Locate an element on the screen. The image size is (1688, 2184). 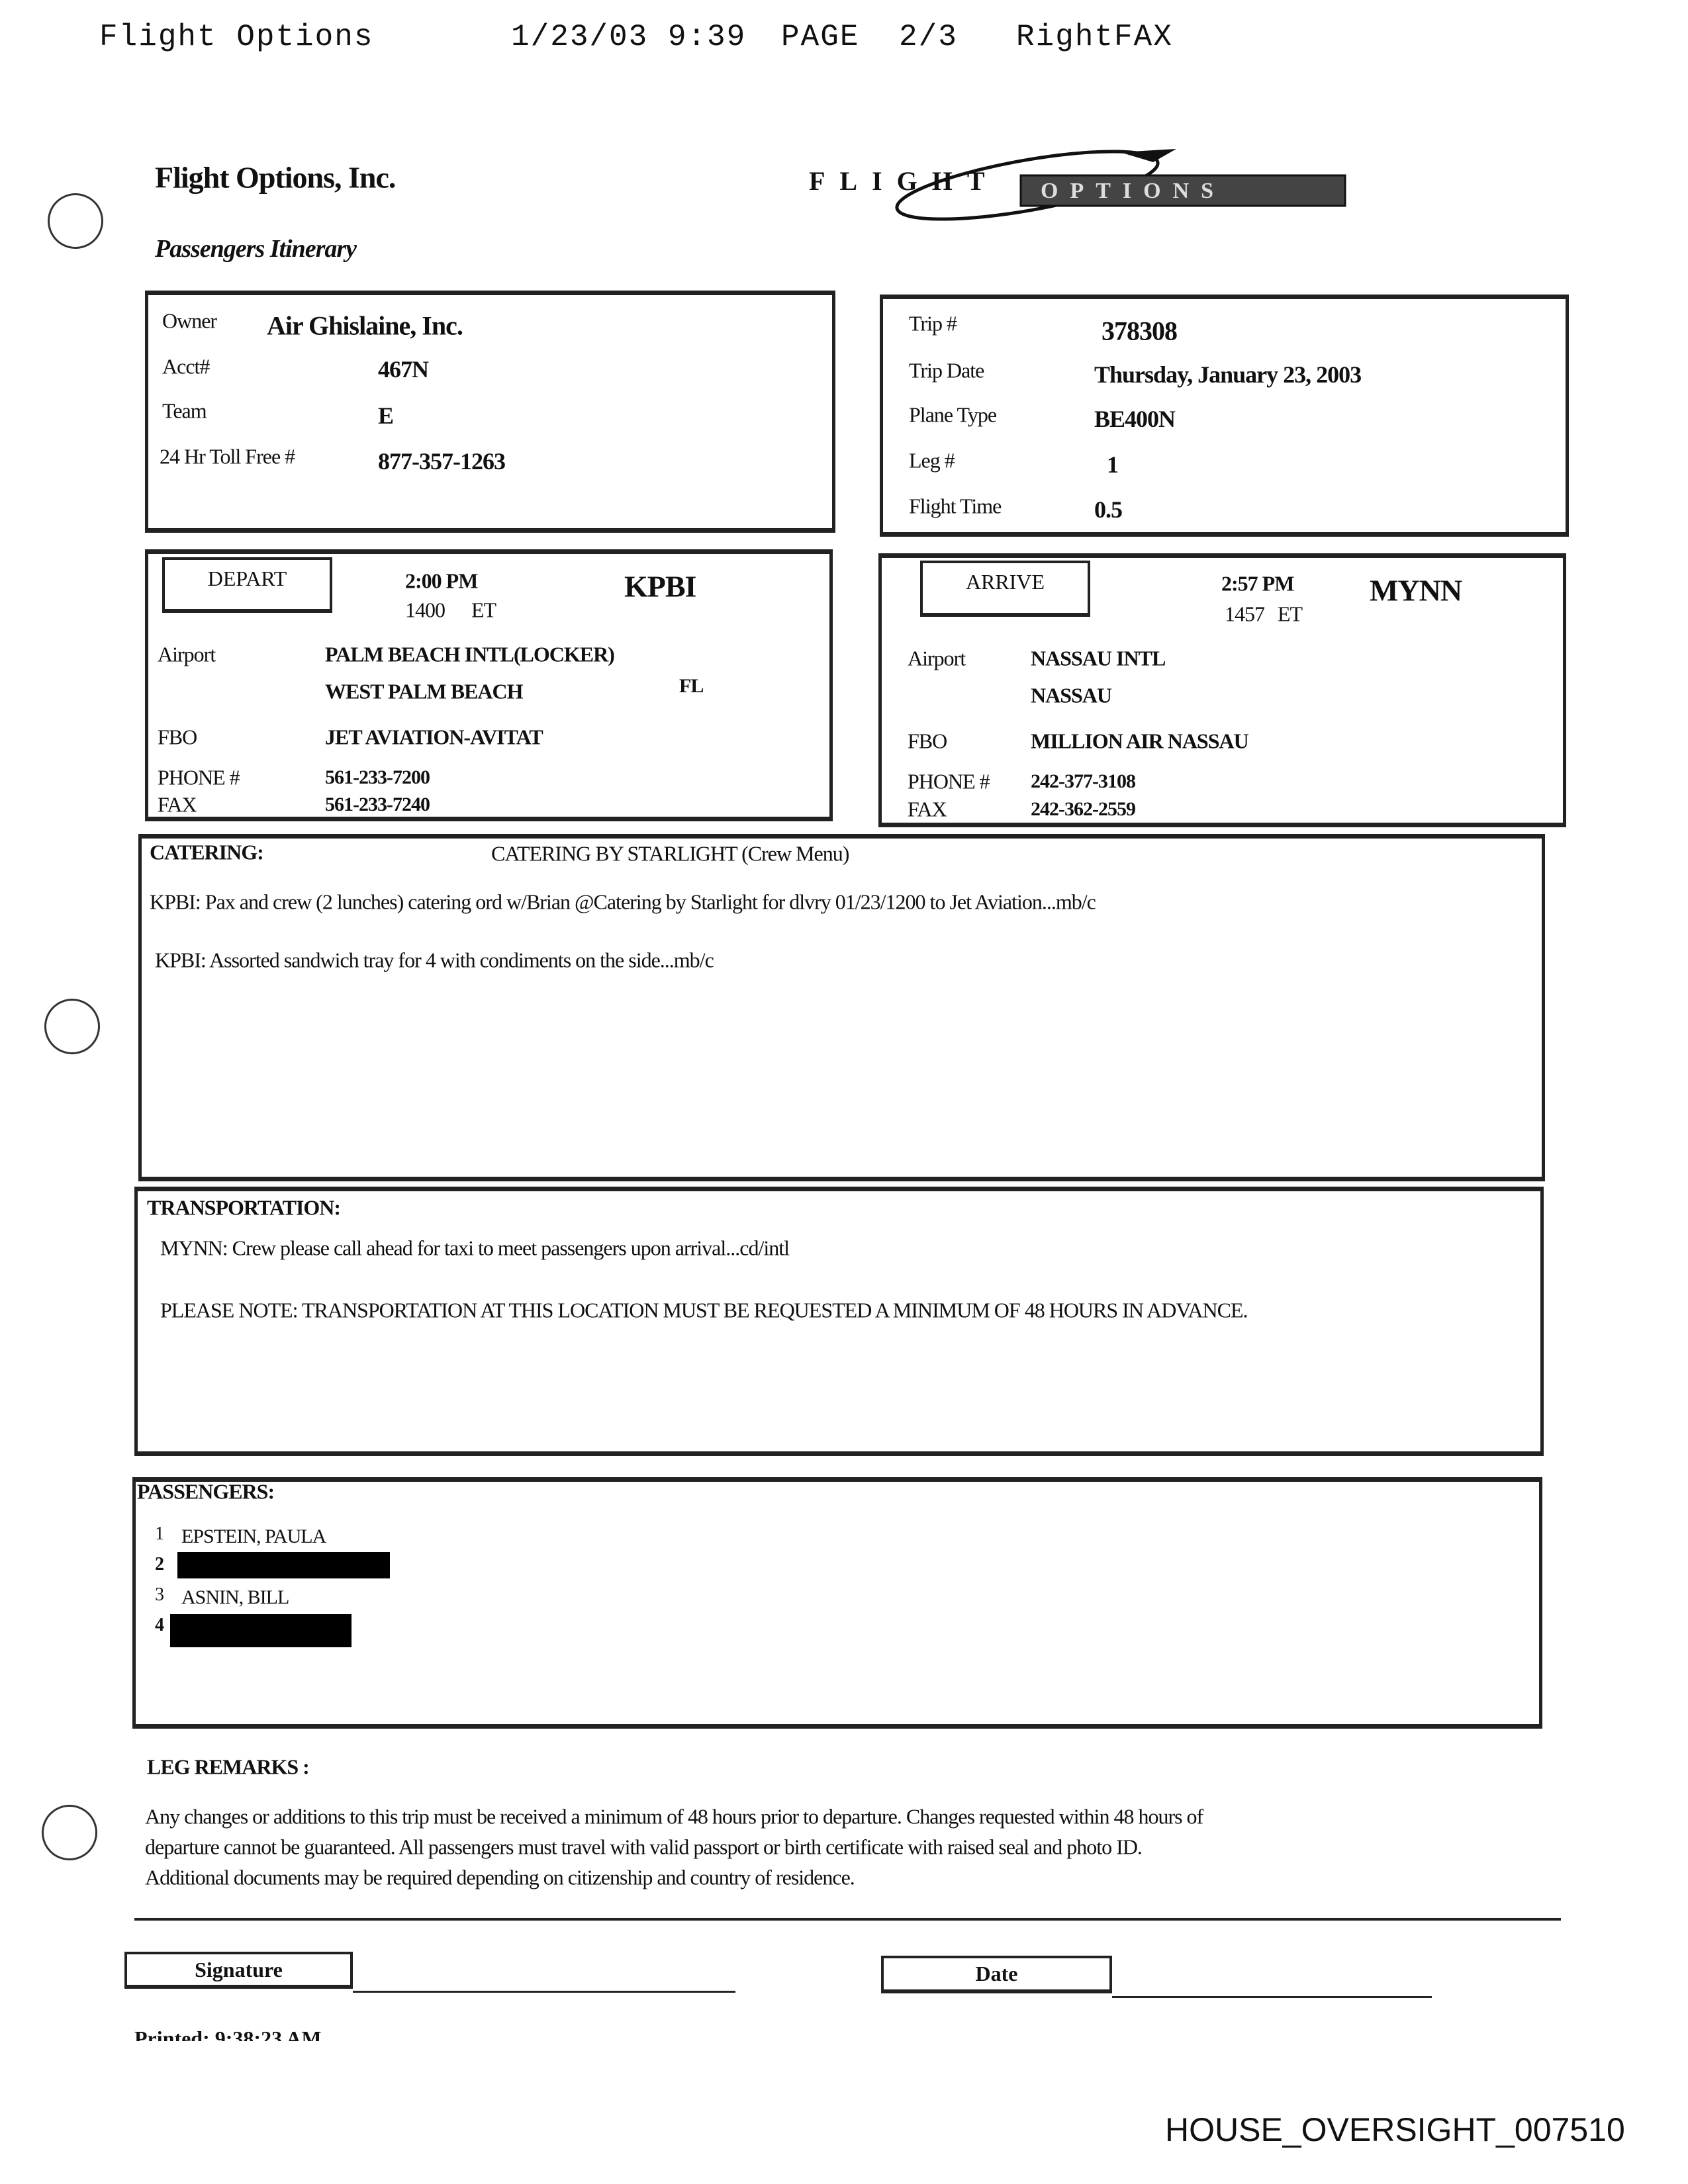
fax-page: 2/3 is located at coordinates (928, 37).